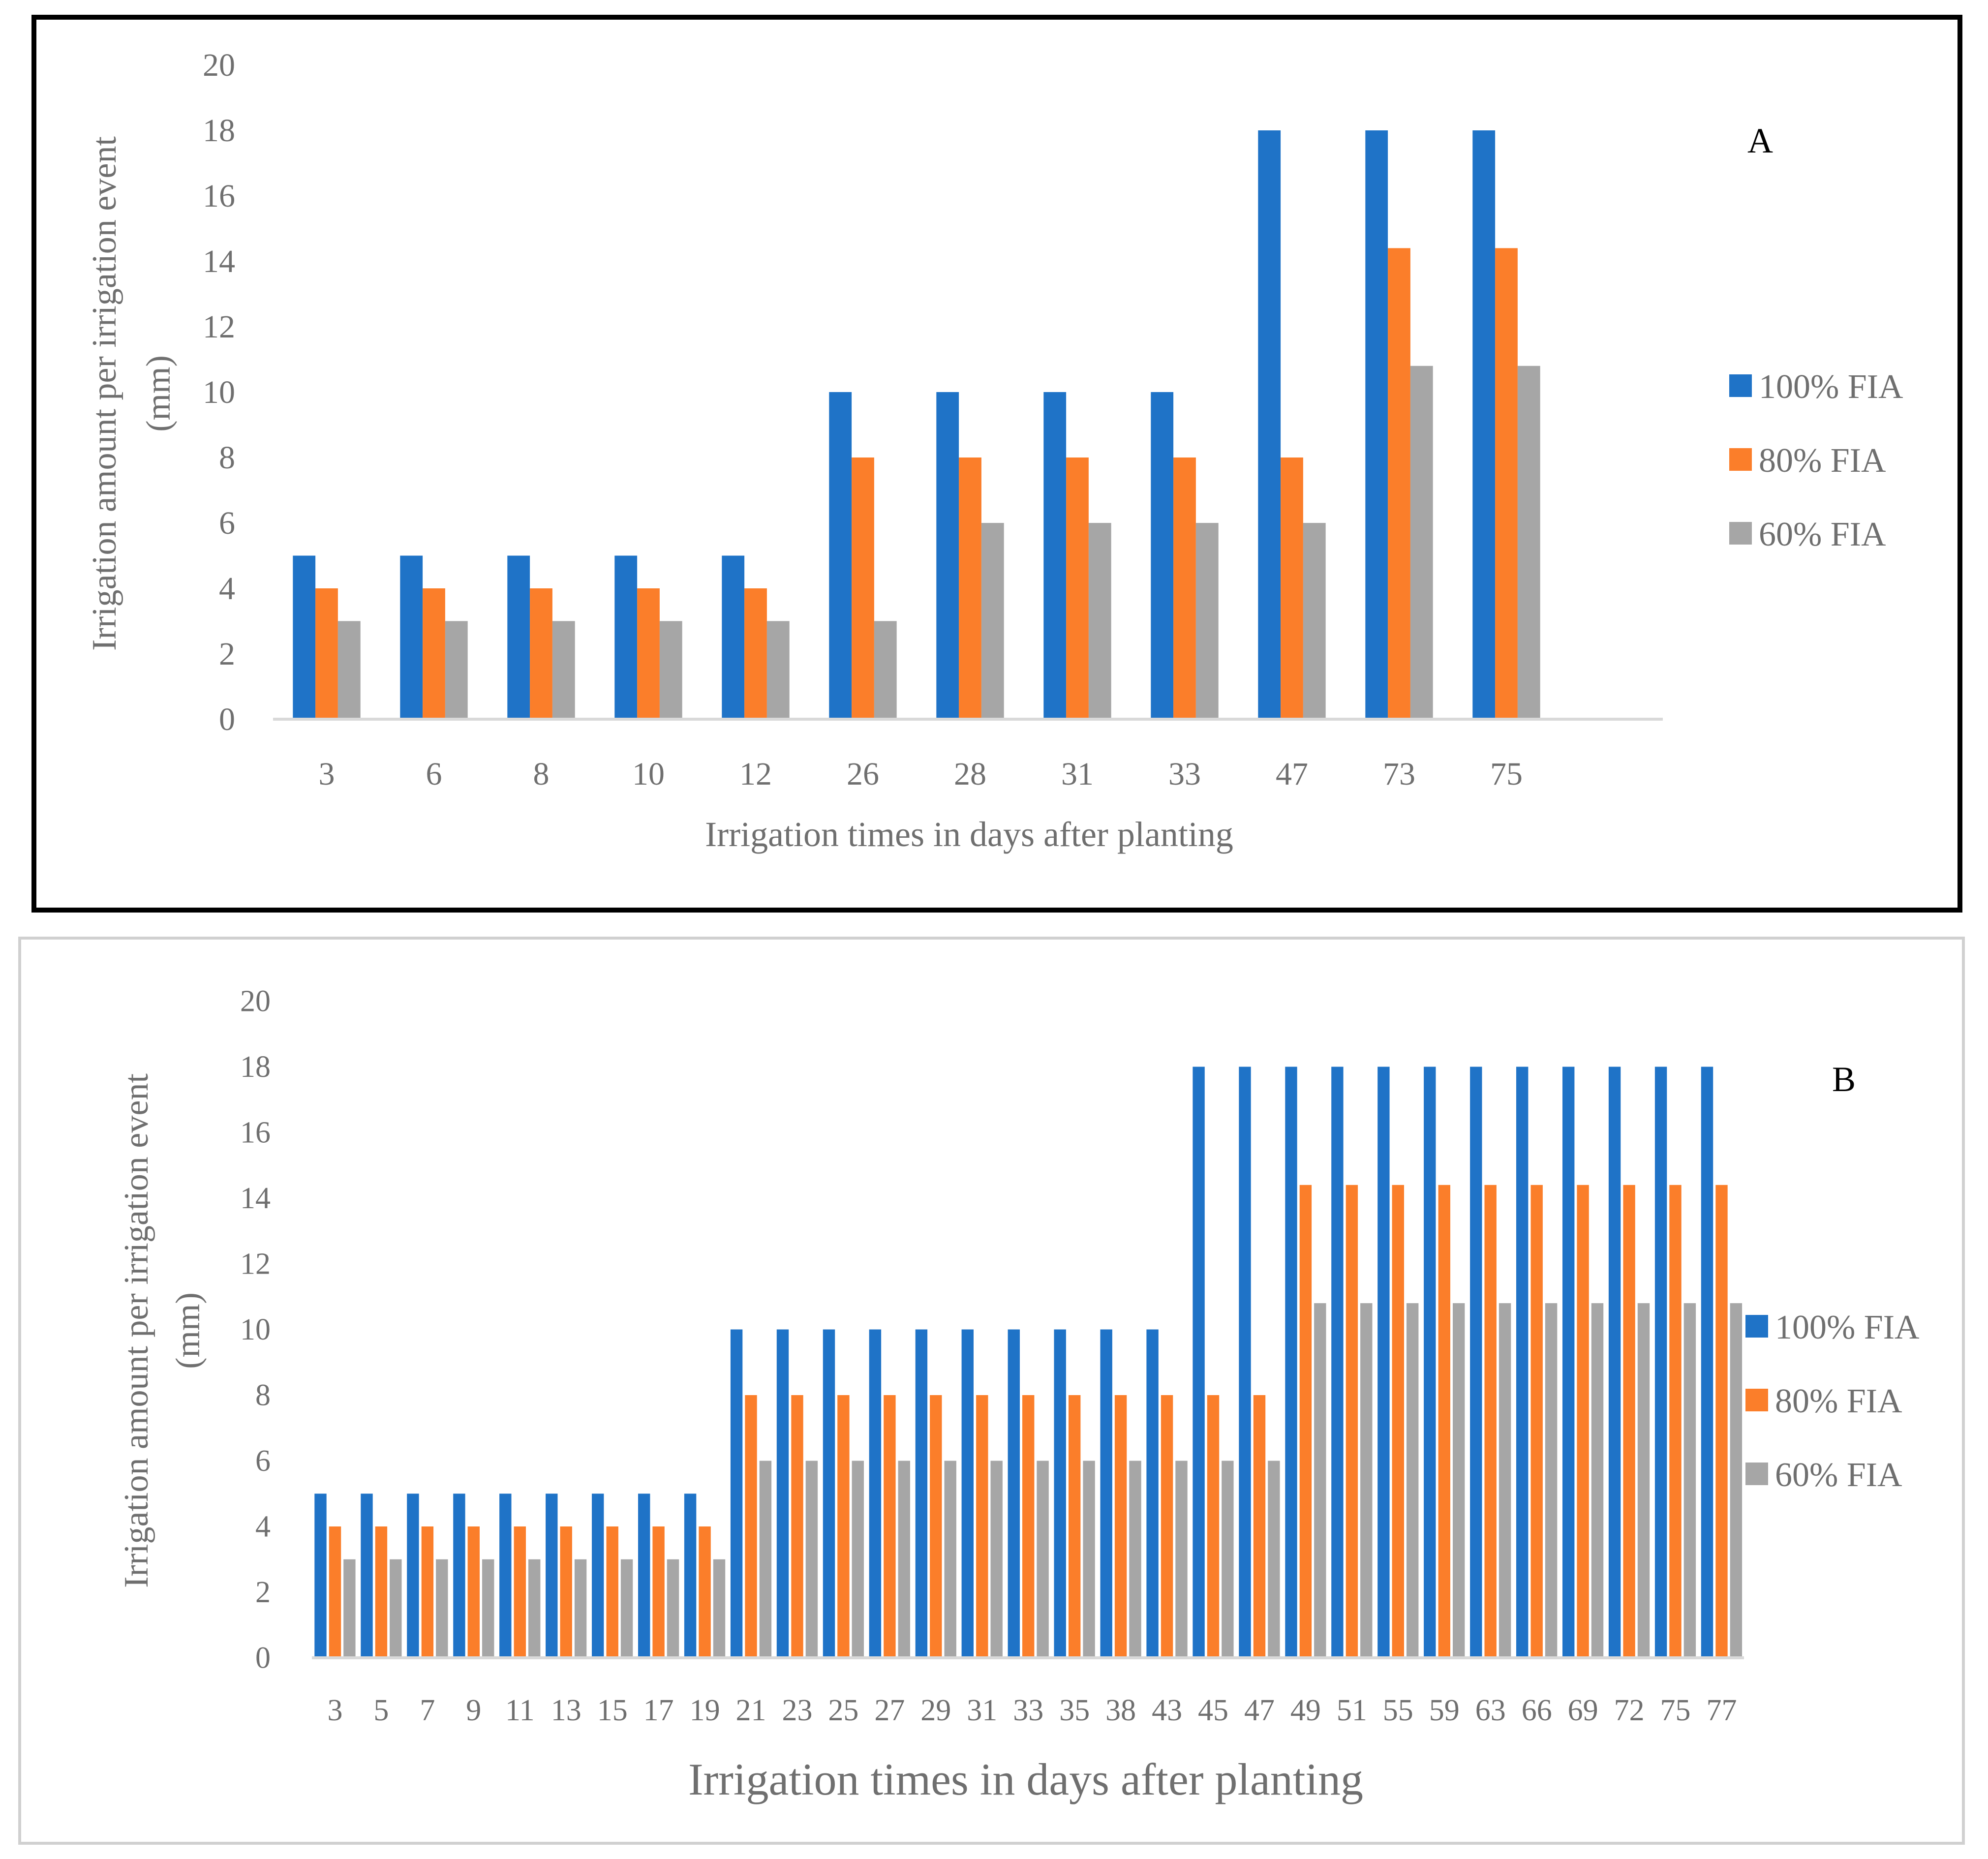  I want to click on bar-b-17-s2, so click(658, 1592).